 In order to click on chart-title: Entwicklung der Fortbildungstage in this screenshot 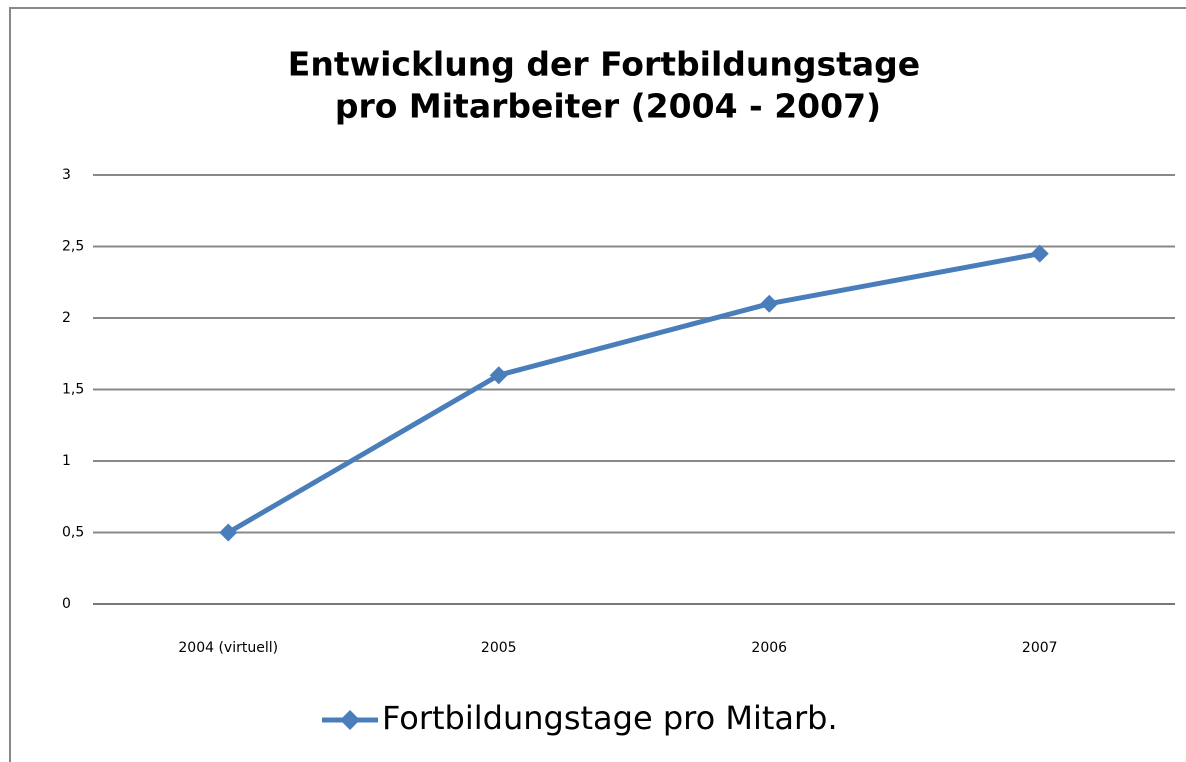, I will do `click(604, 64)`.